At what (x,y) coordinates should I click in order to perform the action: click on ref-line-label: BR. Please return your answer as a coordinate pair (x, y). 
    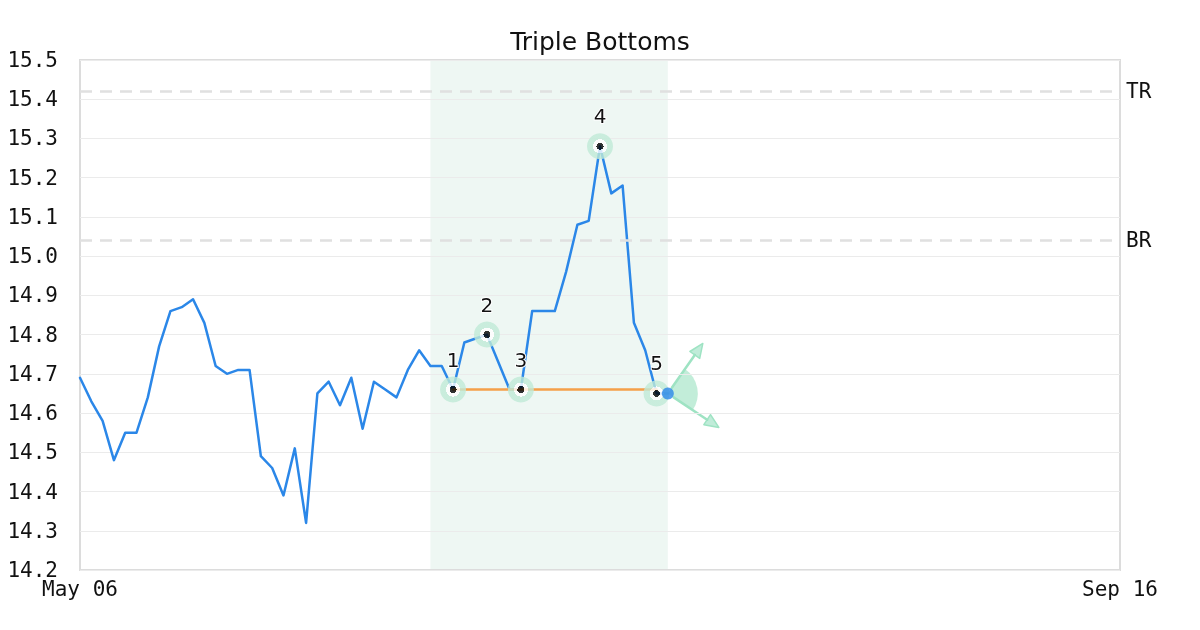
    Looking at the image, I should click on (1139, 240).